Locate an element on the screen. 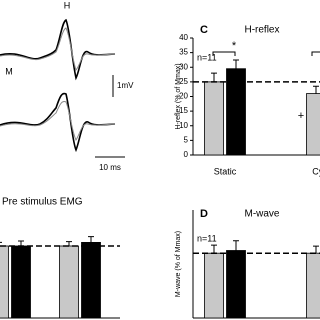 The height and width of the screenshot is (320, 320). m-label: M is located at coordinates (9, 71).